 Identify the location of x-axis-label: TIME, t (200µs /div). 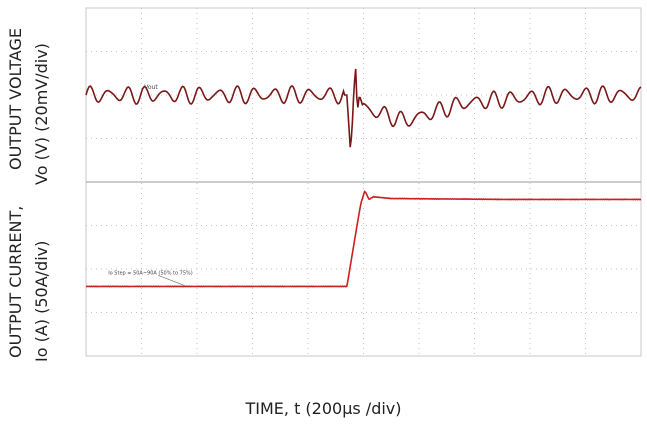
(323, 408).